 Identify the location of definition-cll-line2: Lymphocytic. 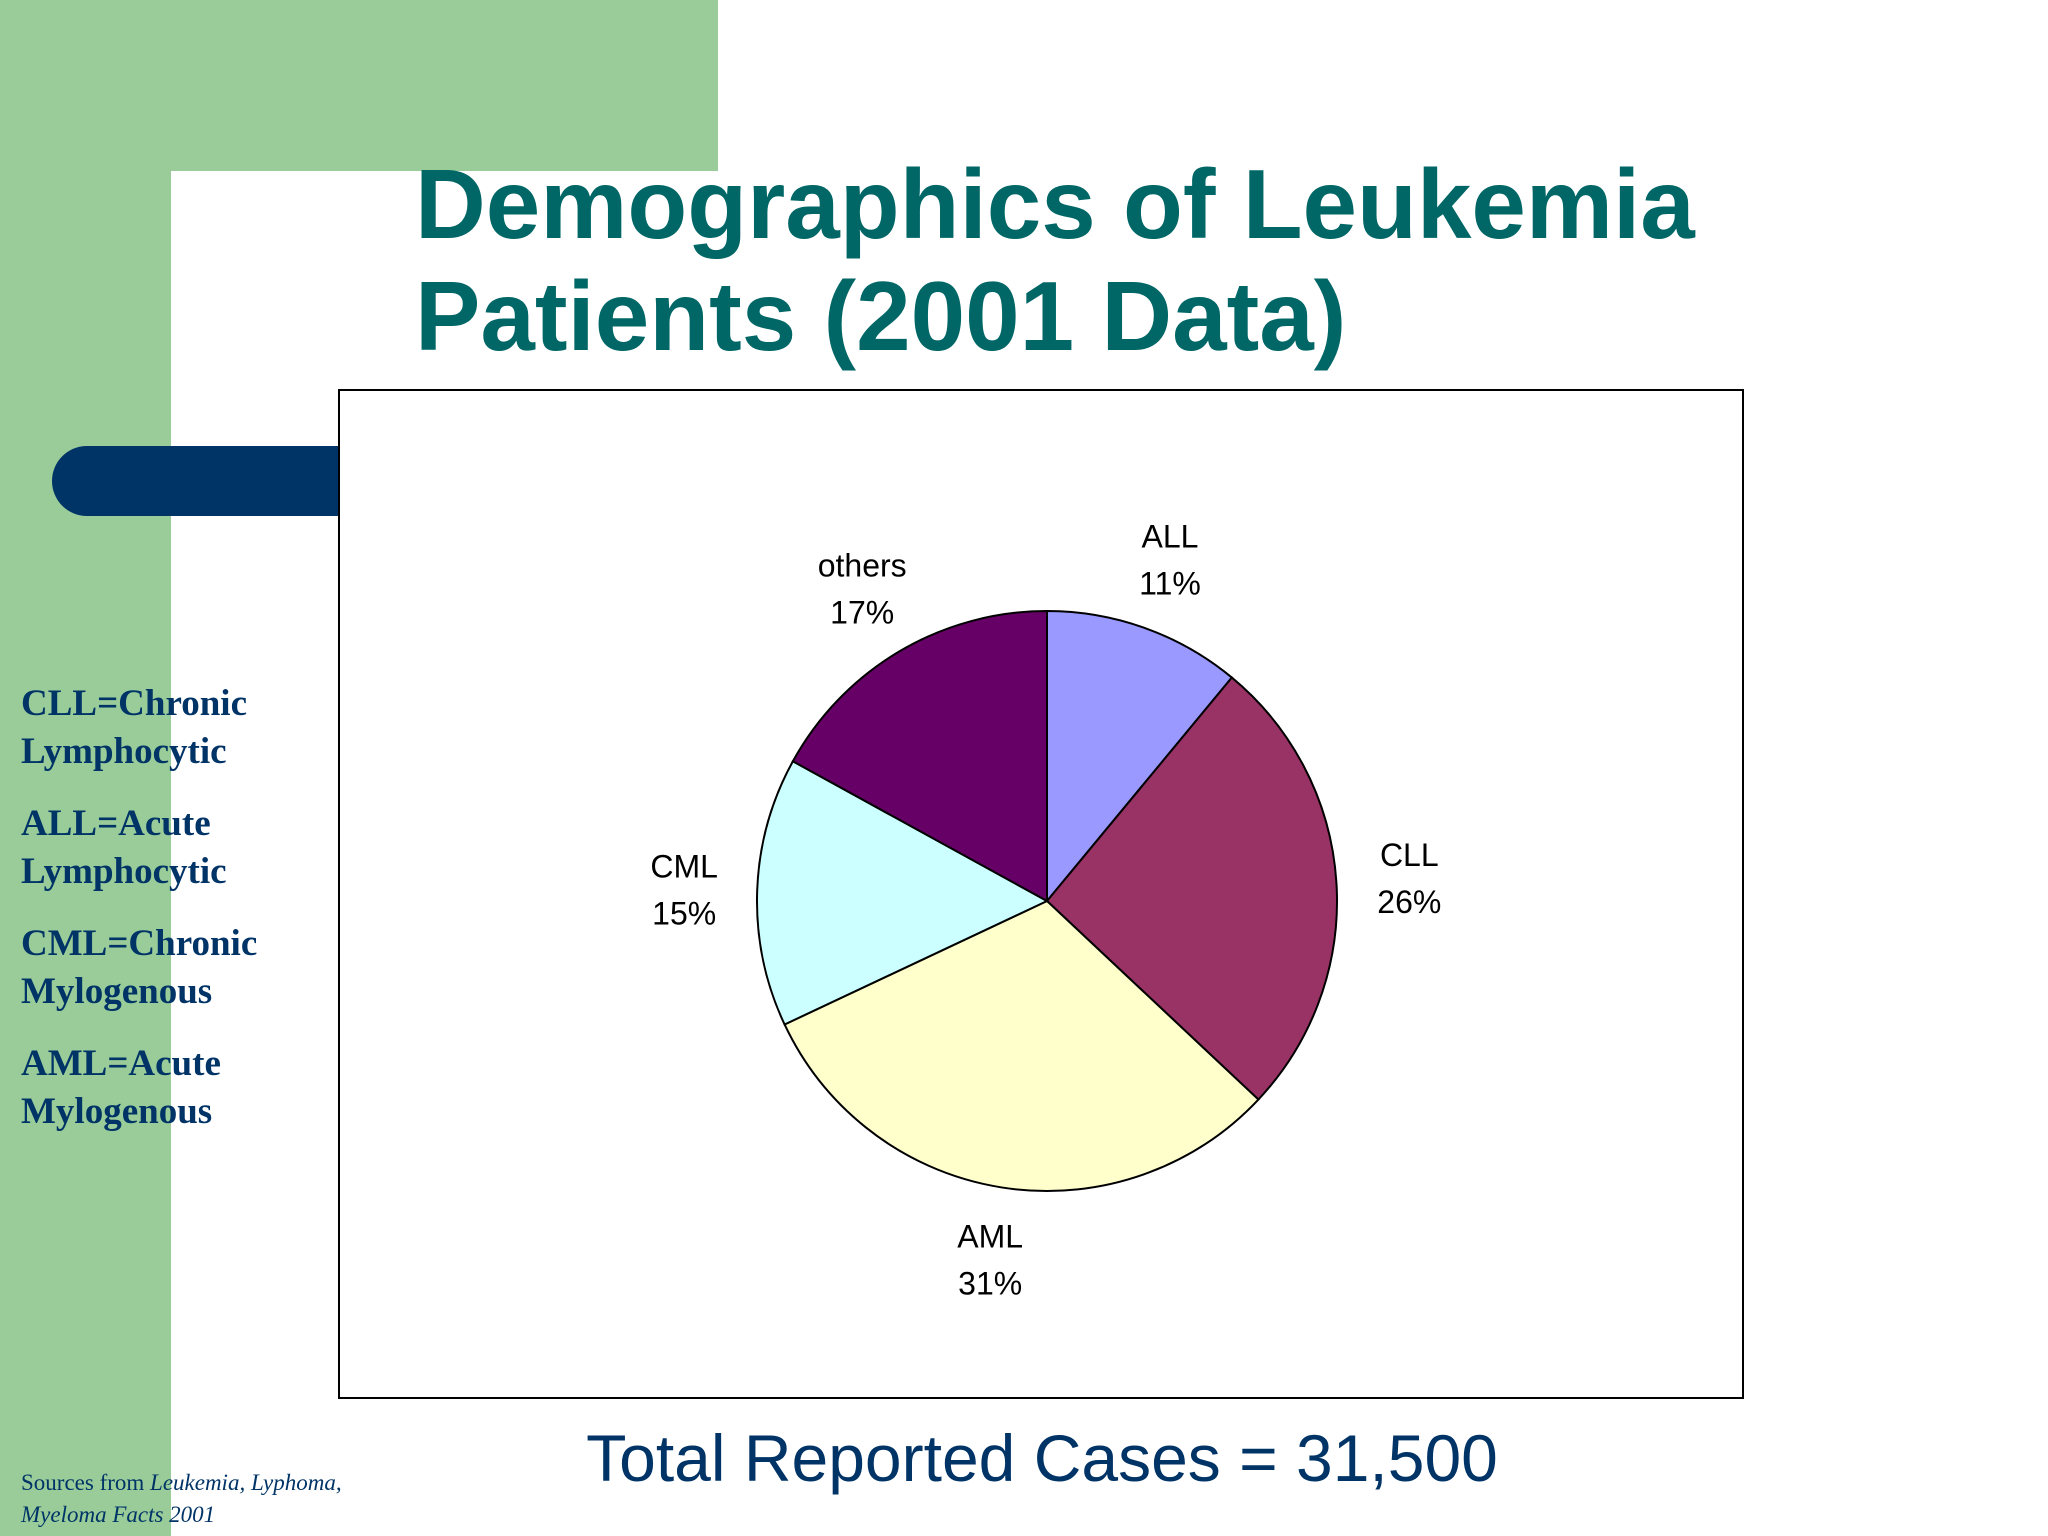
(124, 751).